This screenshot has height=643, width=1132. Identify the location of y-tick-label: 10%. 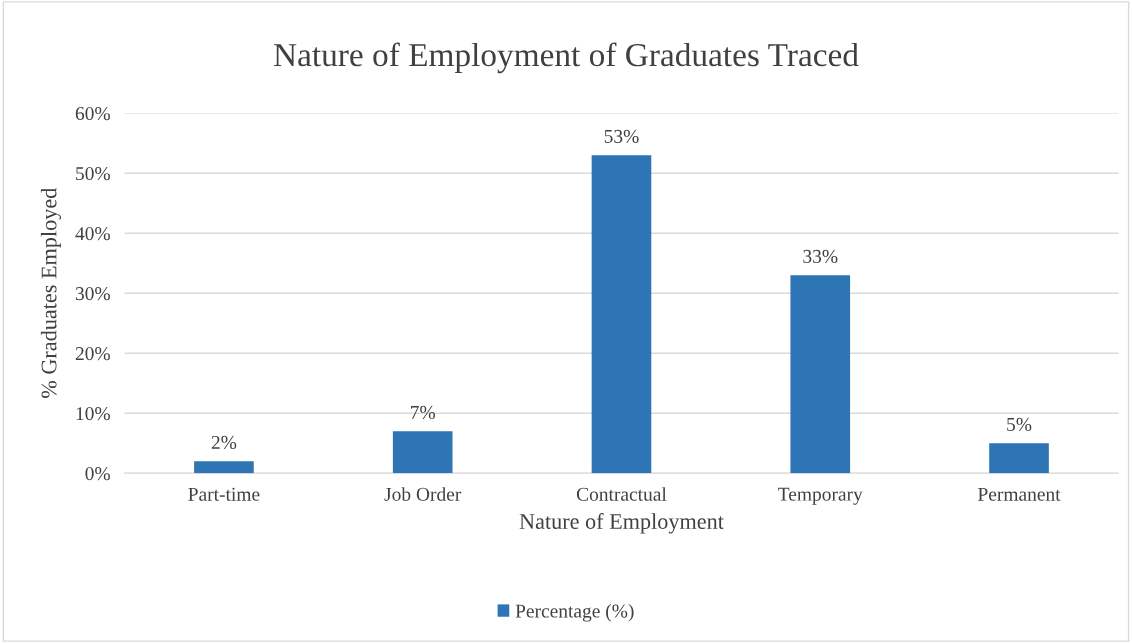
(93, 414).